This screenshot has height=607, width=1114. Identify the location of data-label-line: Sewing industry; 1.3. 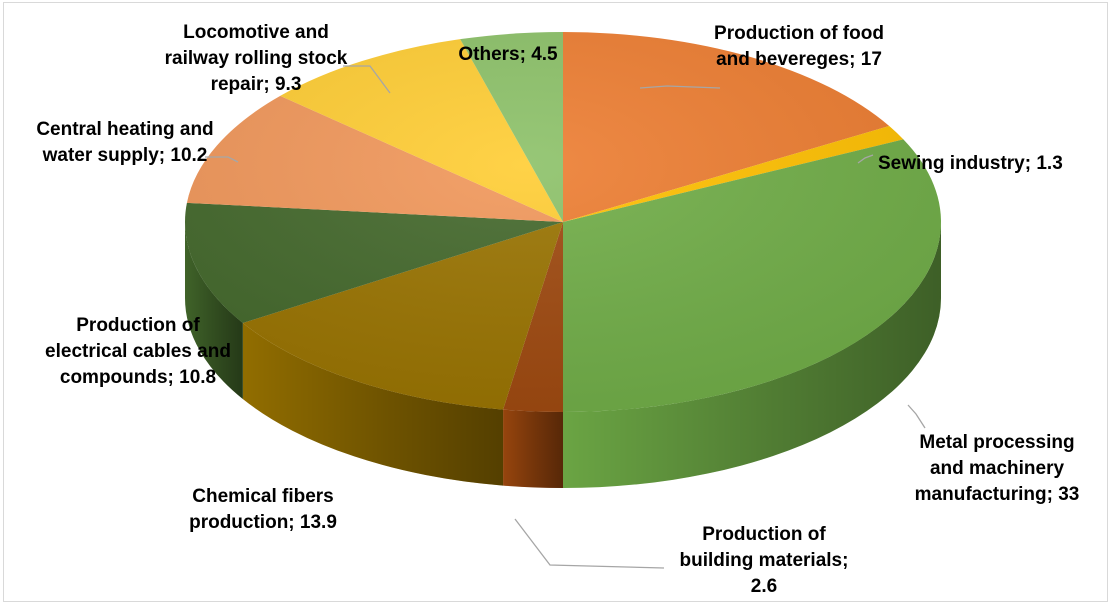
(970, 163).